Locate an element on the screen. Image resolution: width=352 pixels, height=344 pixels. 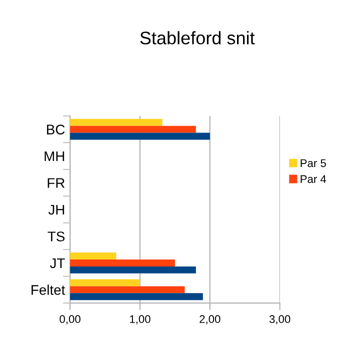
legend-label: Par 5 is located at coordinates (313, 163).